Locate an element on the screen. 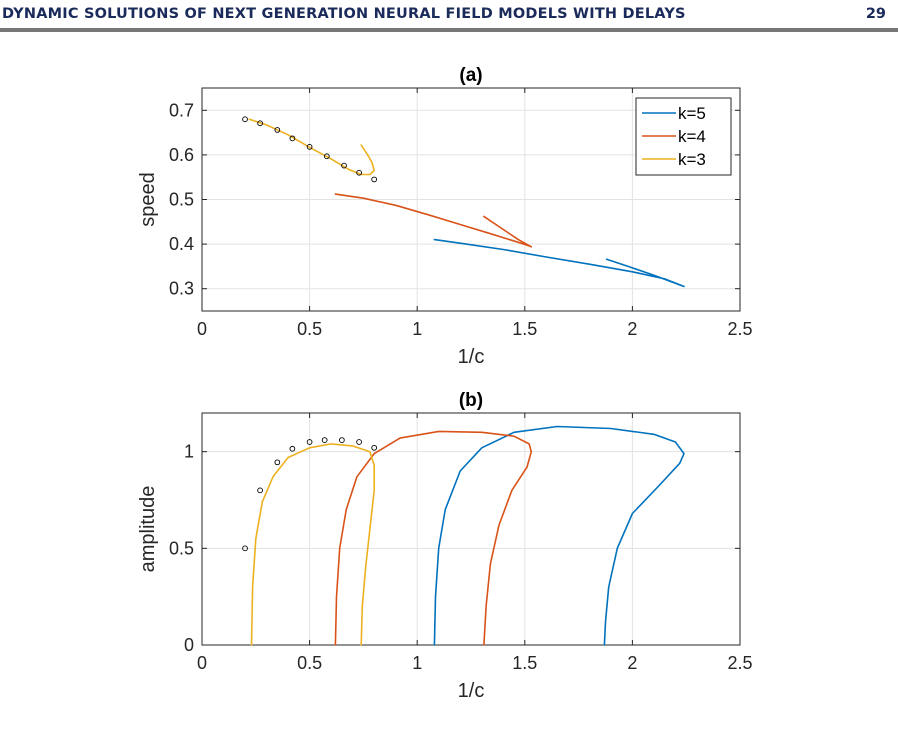 The width and height of the screenshot is (898, 735). legend-label: k=4 is located at coordinates (692, 136).